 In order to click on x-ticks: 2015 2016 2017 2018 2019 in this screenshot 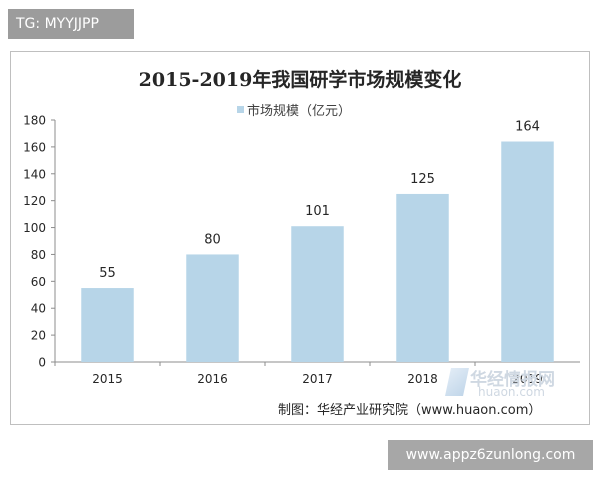, I will do `click(298, 374)`.